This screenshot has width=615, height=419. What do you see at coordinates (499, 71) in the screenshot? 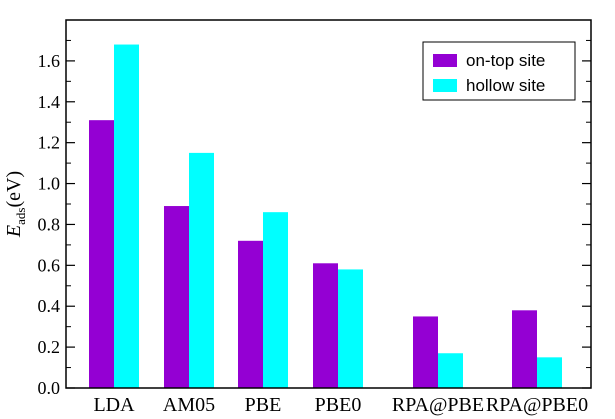
I see `legend: on-top site hollow site` at bounding box center [499, 71].